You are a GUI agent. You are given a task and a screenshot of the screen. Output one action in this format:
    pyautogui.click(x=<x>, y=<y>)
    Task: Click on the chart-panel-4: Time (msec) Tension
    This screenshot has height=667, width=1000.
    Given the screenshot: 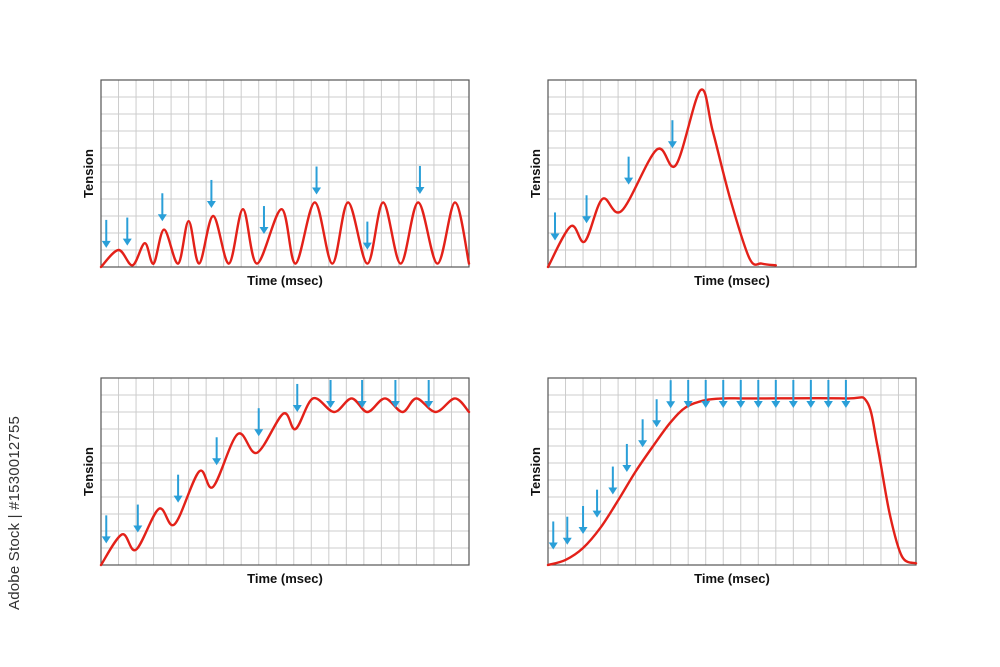 What is the action you would take?
    pyautogui.click(x=723, y=481)
    